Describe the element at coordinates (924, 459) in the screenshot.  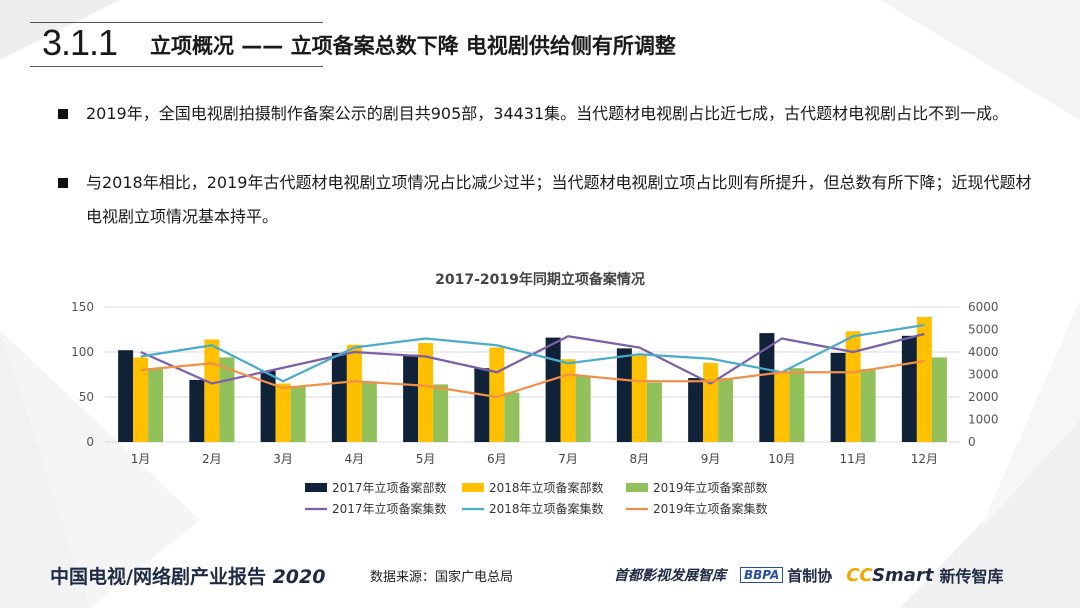
I see `x-tick-label: 12月` at that location.